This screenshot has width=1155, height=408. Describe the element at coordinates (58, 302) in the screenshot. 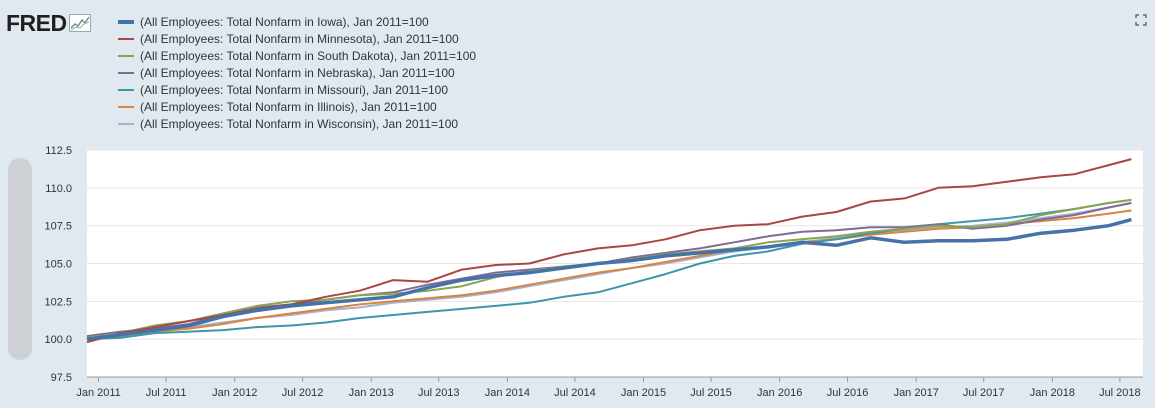

I see `y-tick-label: 102.5` at that location.